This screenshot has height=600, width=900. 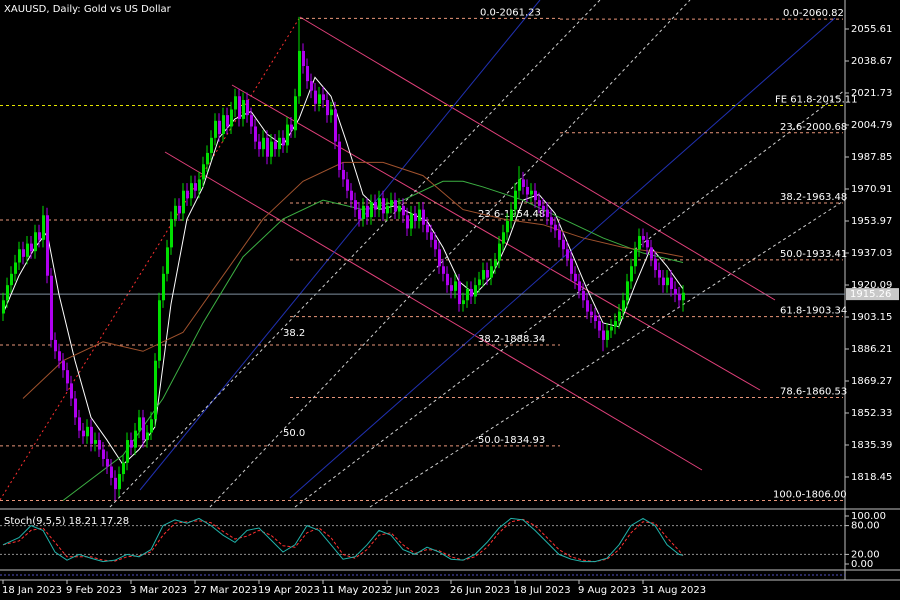 What do you see at coordinates (674, 590) in the screenshot?
I see `x-tick-label: 31 Aug 2023` at bounding box center [674, 590].